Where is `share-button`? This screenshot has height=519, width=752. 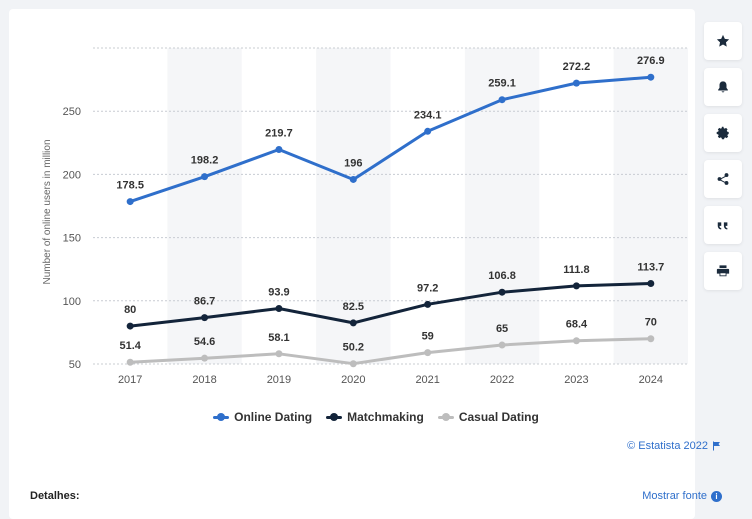
share-button is located at coordinates (723, 179).